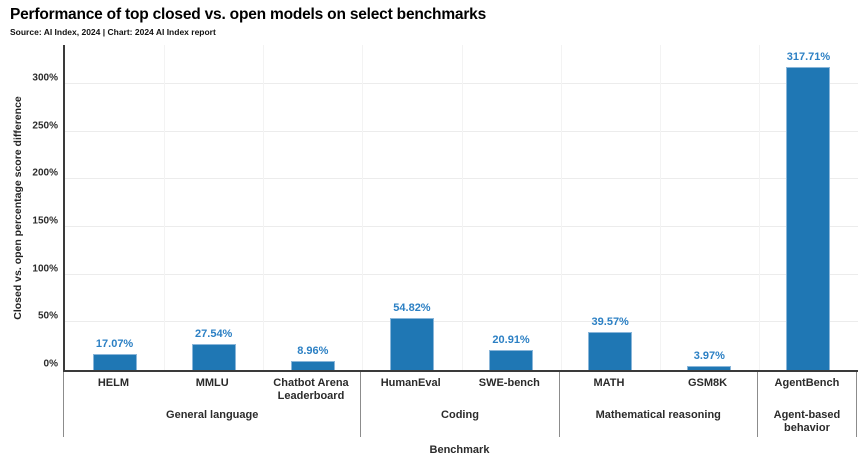  Describe the element at coordinates (709, 356) in the screenshot. I see `bar-value-label: 3.97%` at that location.